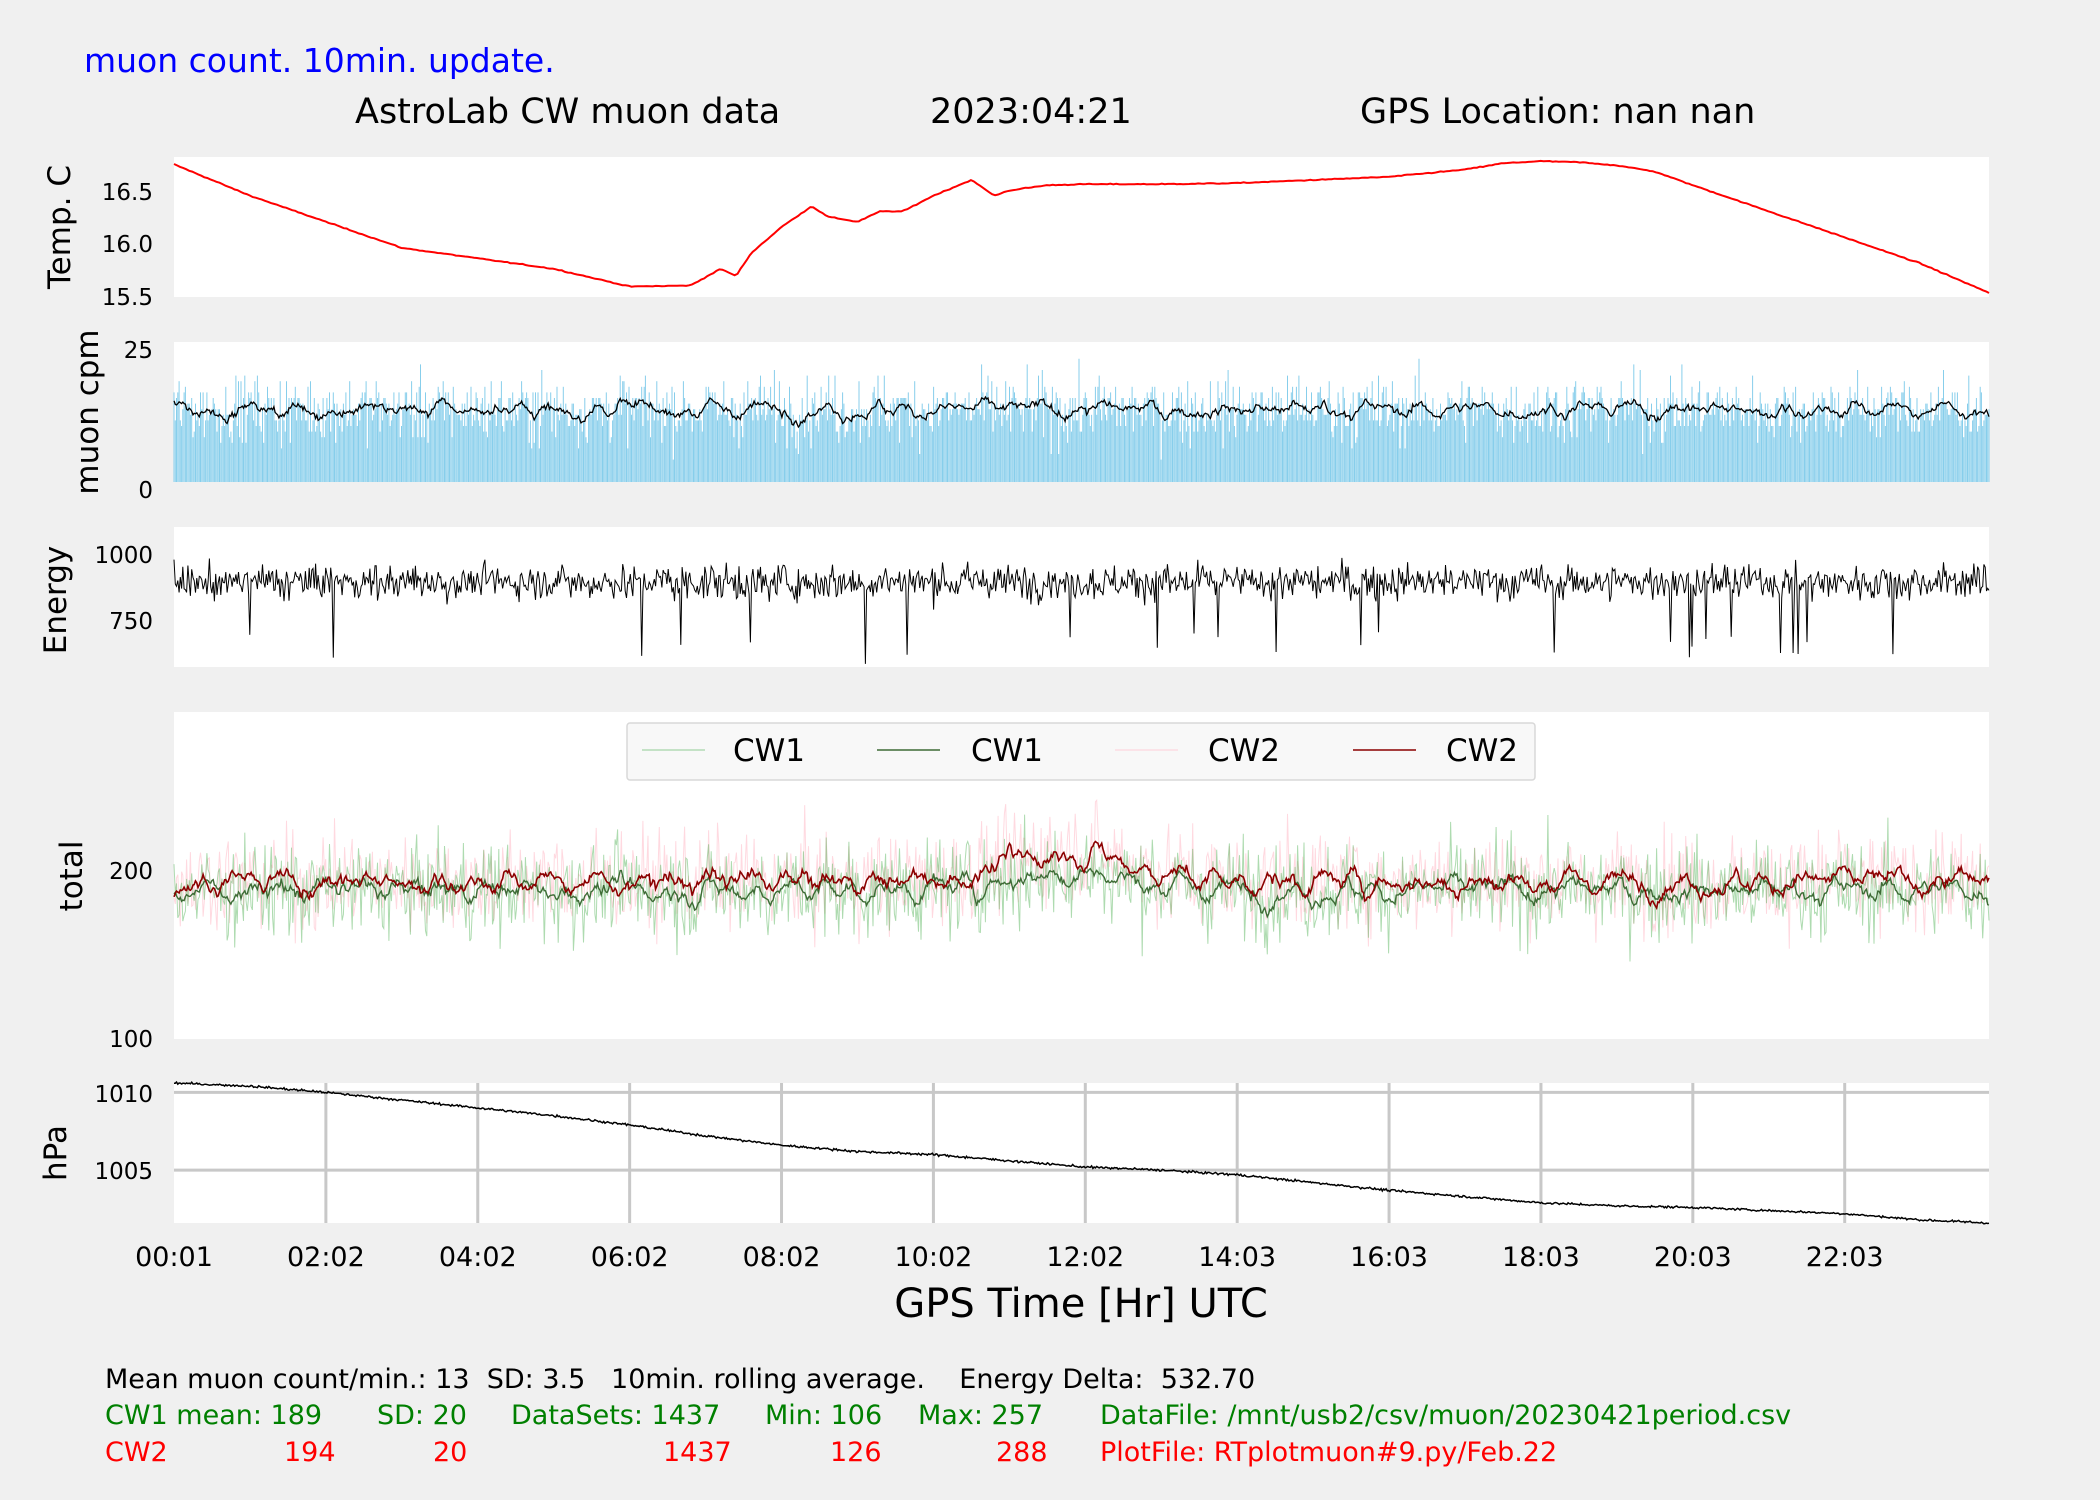 The image size is (2100, 1500). Describe the element at coordinates (1328, 1452) in the screenshot. I see `plot-file: PlotFile: RTplotmuon#9.py/Feb.22` at that location.